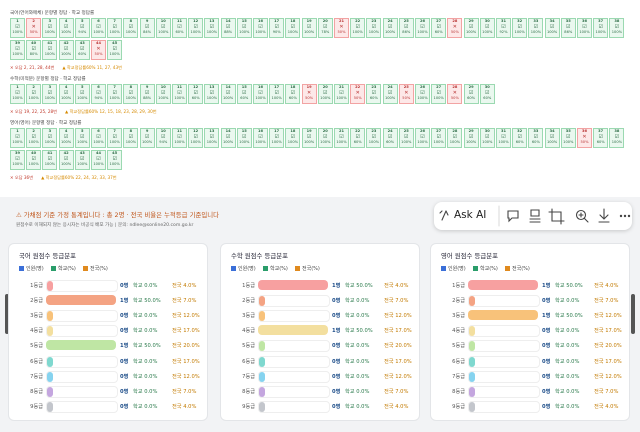 The height and width of the screenshot is (432, 640). Describe the element at coordinates (455, 138) in the screenshot. I see `question-cell: 28 ☑ 100%` at that location.